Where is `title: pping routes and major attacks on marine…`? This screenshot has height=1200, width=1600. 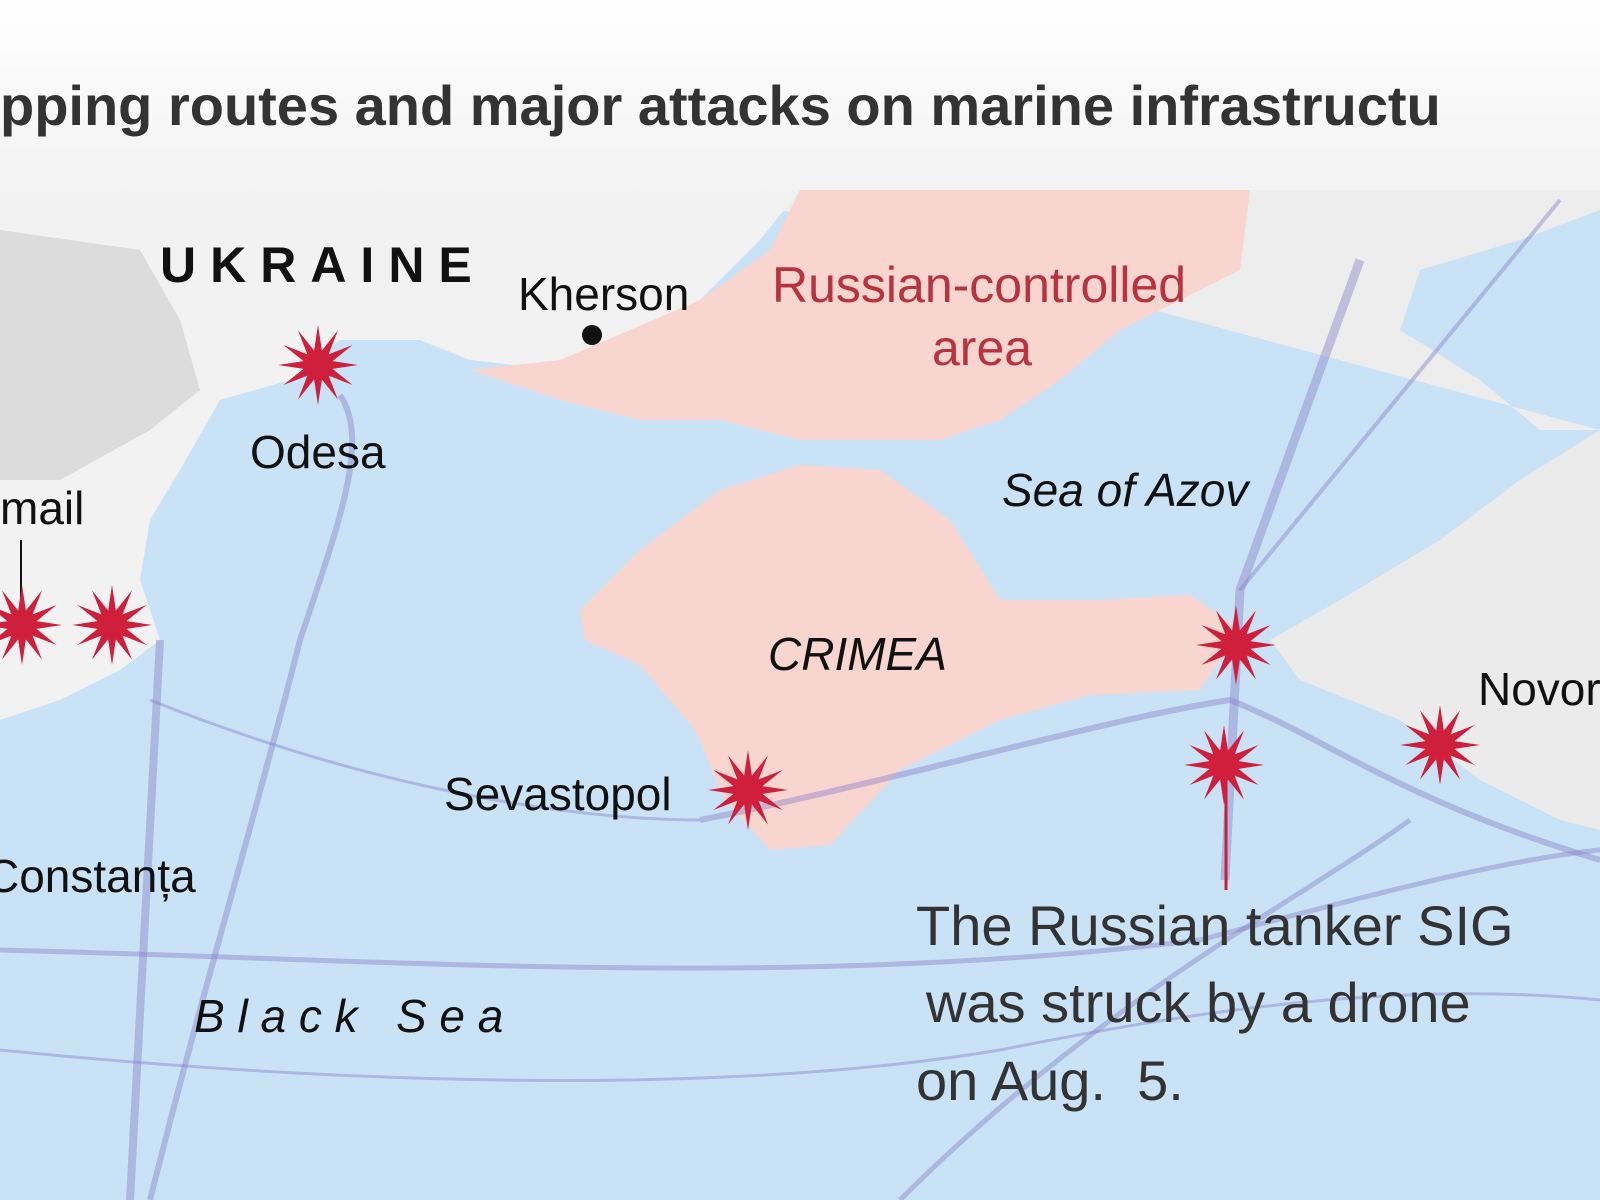
title: pping routes and major attacks on marine… is located at coordinates (720, 105).